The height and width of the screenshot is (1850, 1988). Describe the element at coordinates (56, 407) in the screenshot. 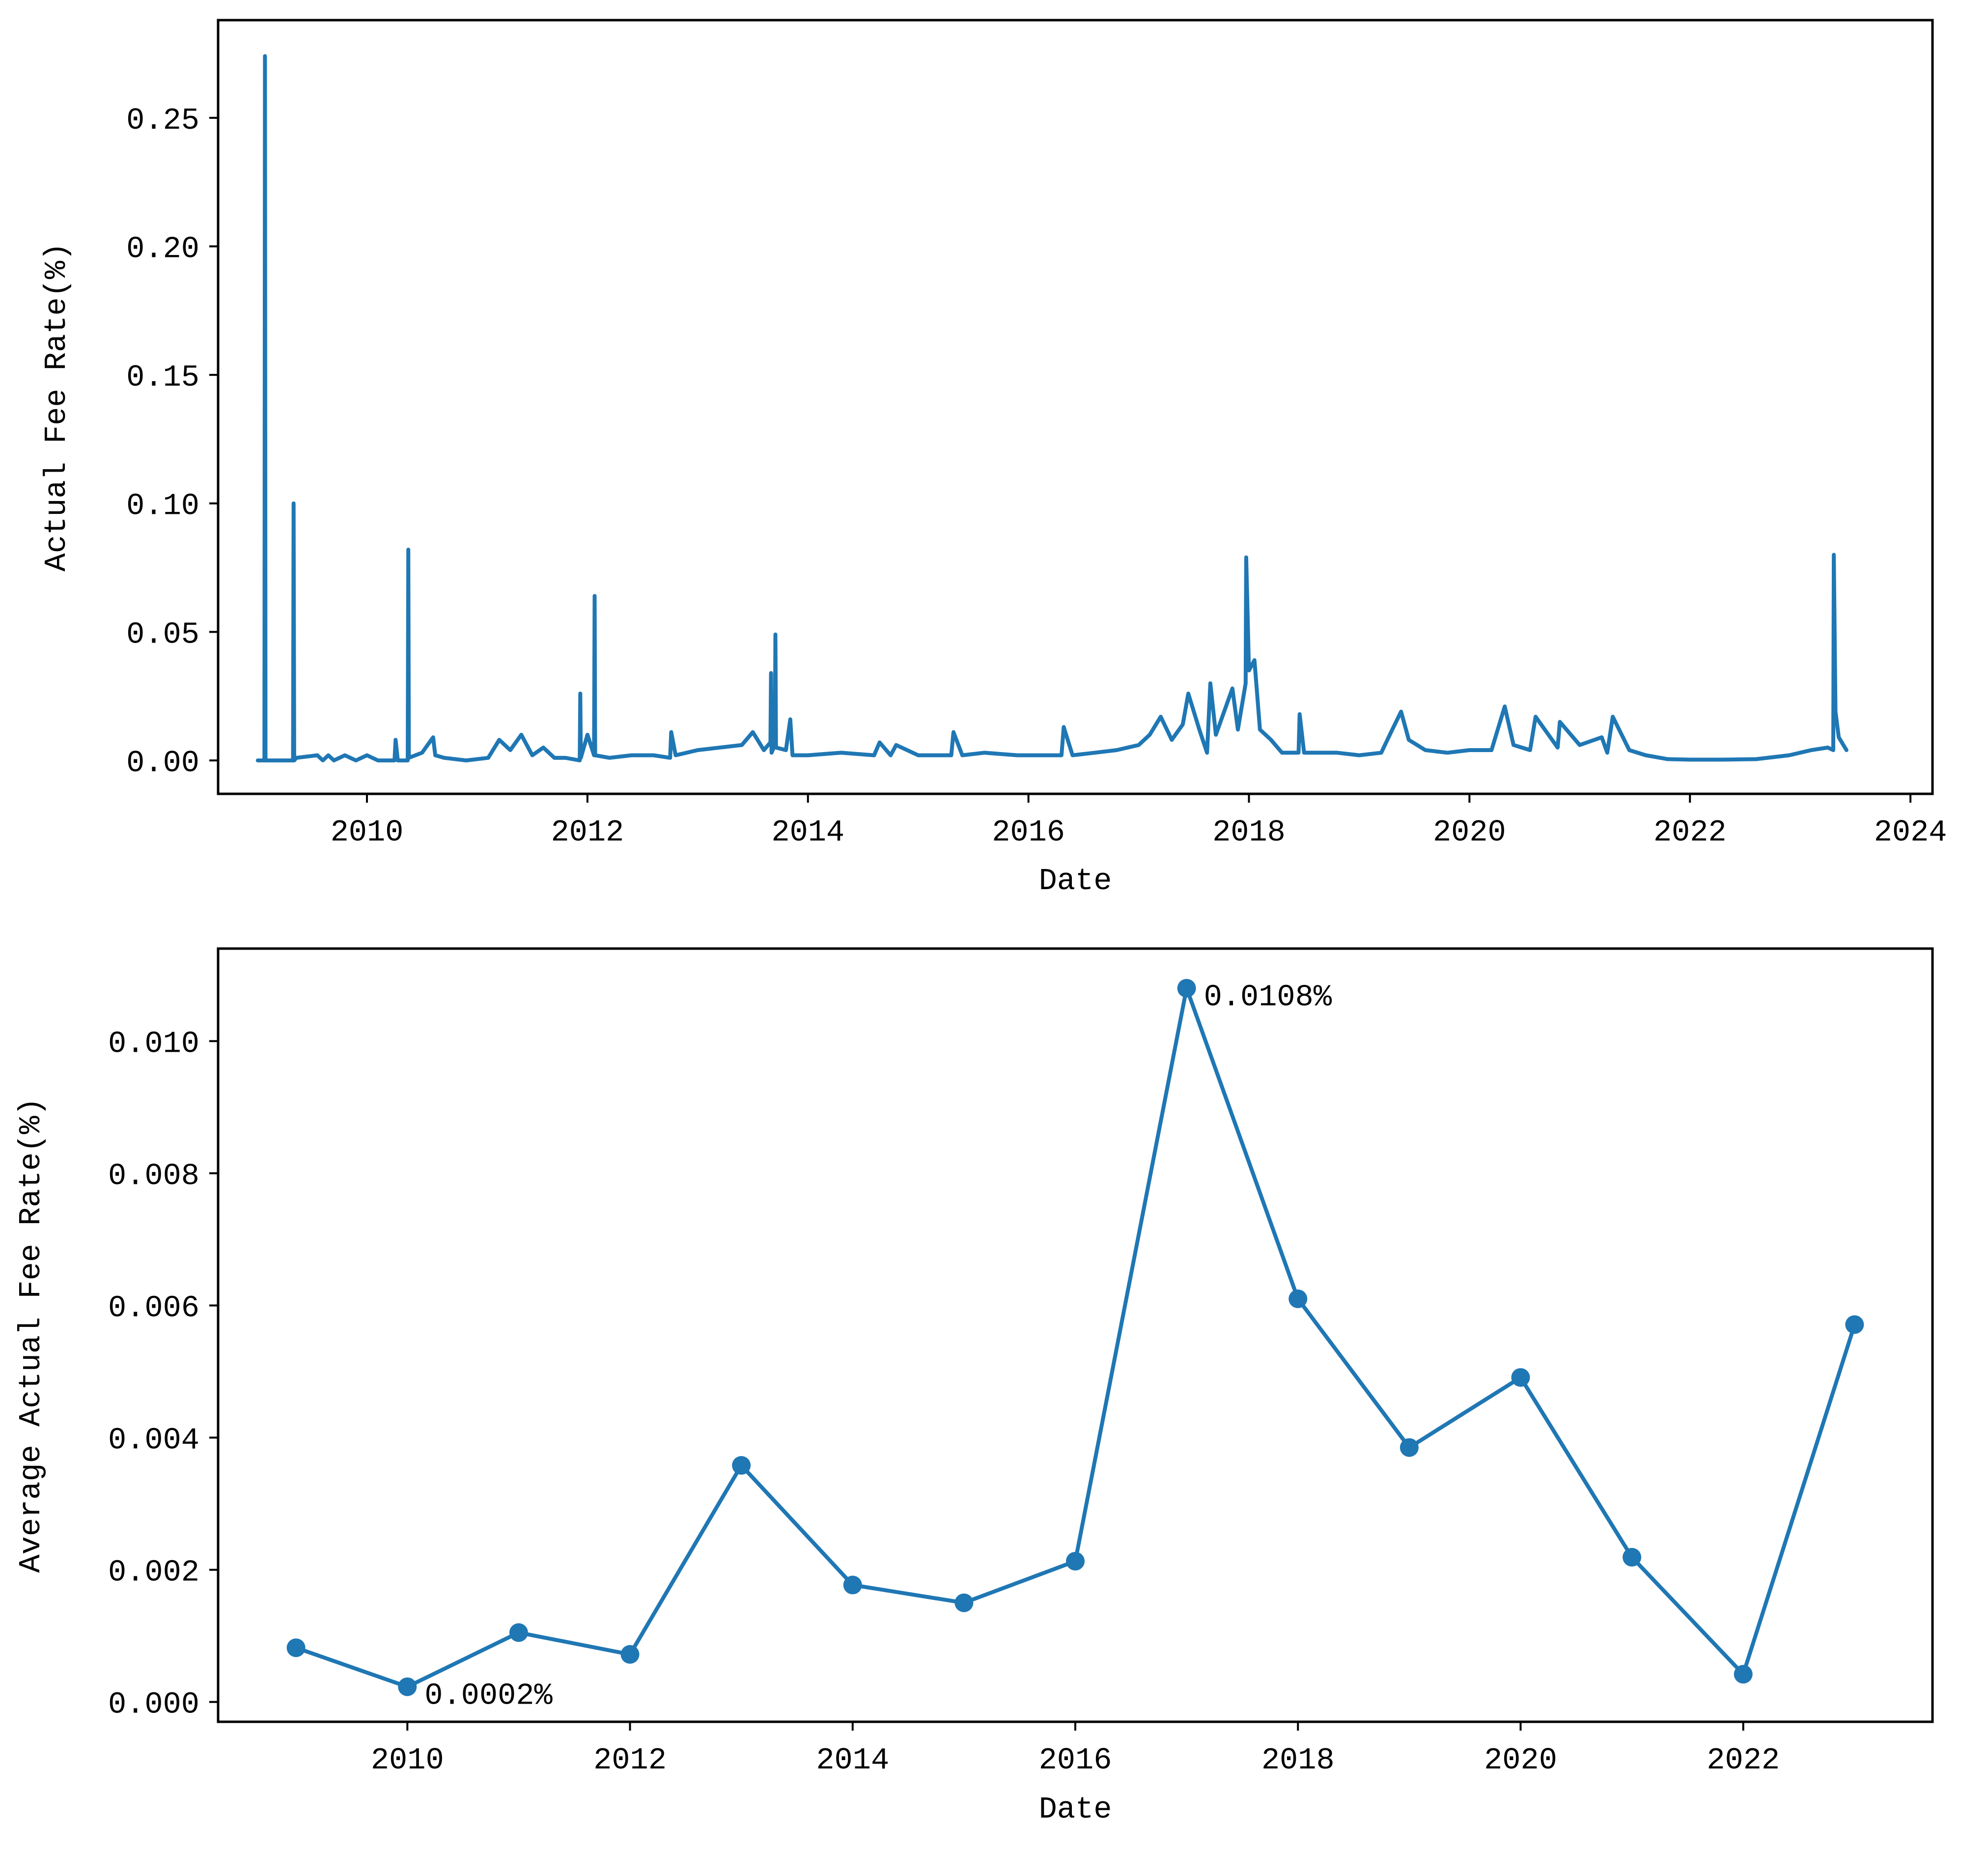

I see `y-axis-label: Actual Fee Rate(%)` at that location.